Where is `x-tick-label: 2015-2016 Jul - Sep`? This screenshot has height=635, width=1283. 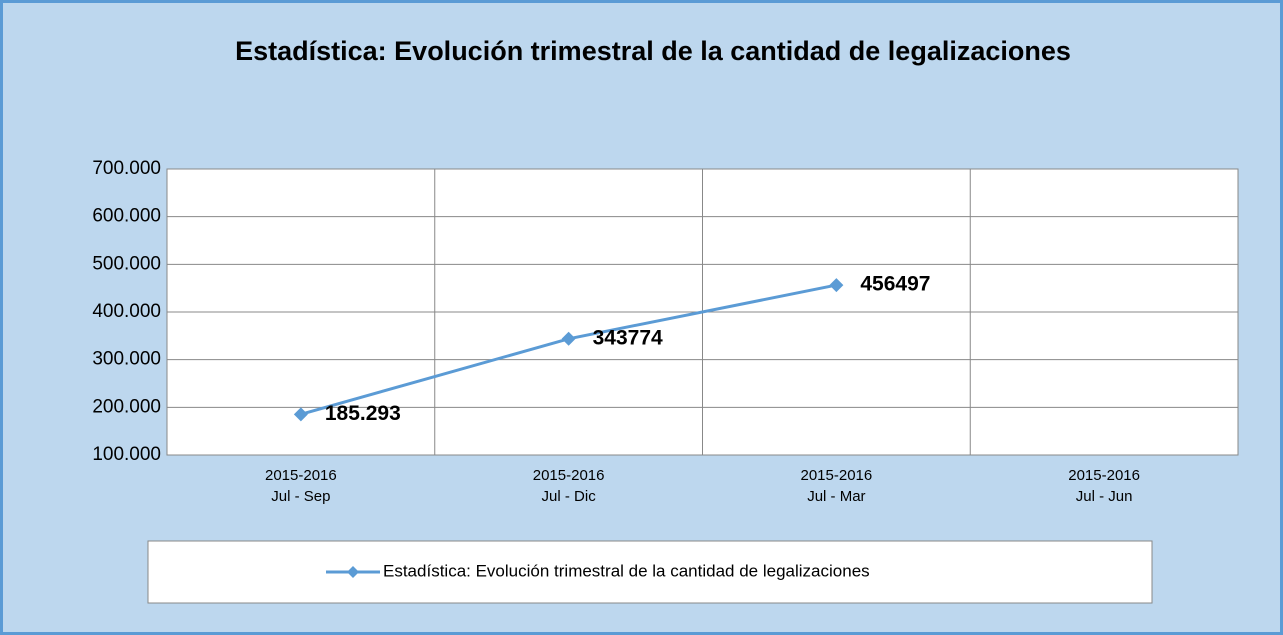
x-tick-label: 2015-2016 Jul - Sep is located at coordinates (301, 486).